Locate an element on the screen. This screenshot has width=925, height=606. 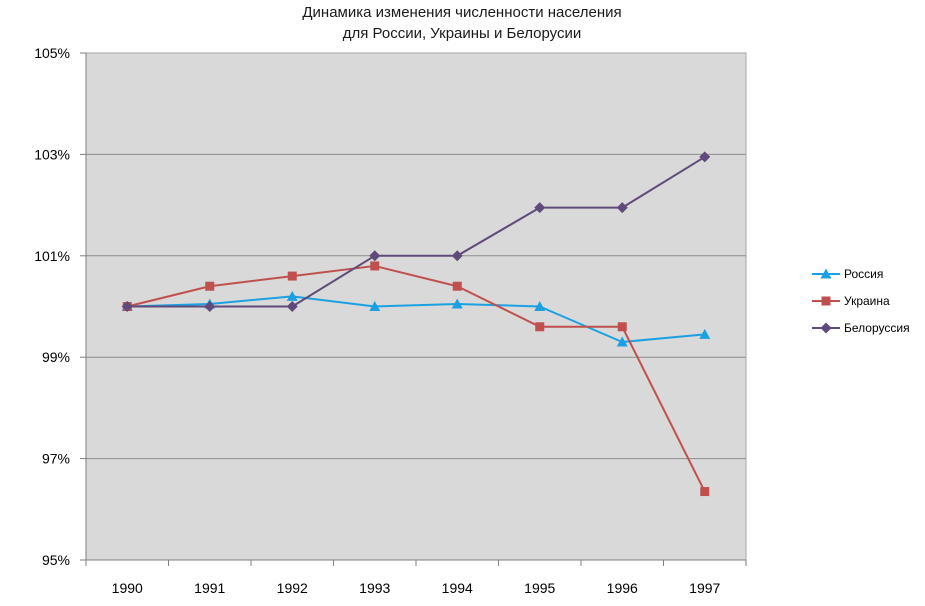
legend-item: Белоруссия is located at coordinates (861, 328).